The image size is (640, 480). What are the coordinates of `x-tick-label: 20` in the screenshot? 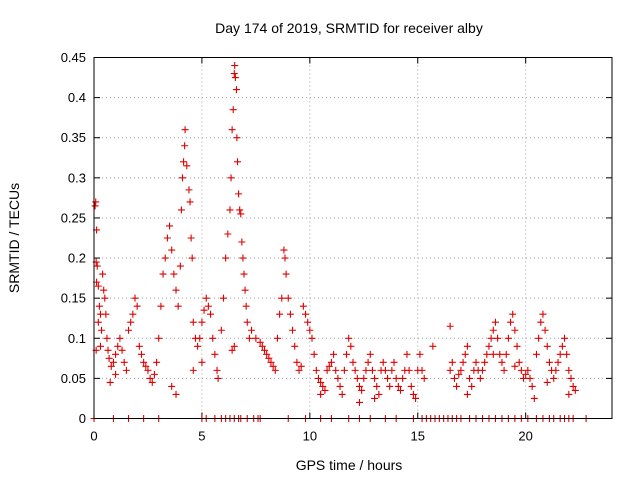 It's located at (525, 436).